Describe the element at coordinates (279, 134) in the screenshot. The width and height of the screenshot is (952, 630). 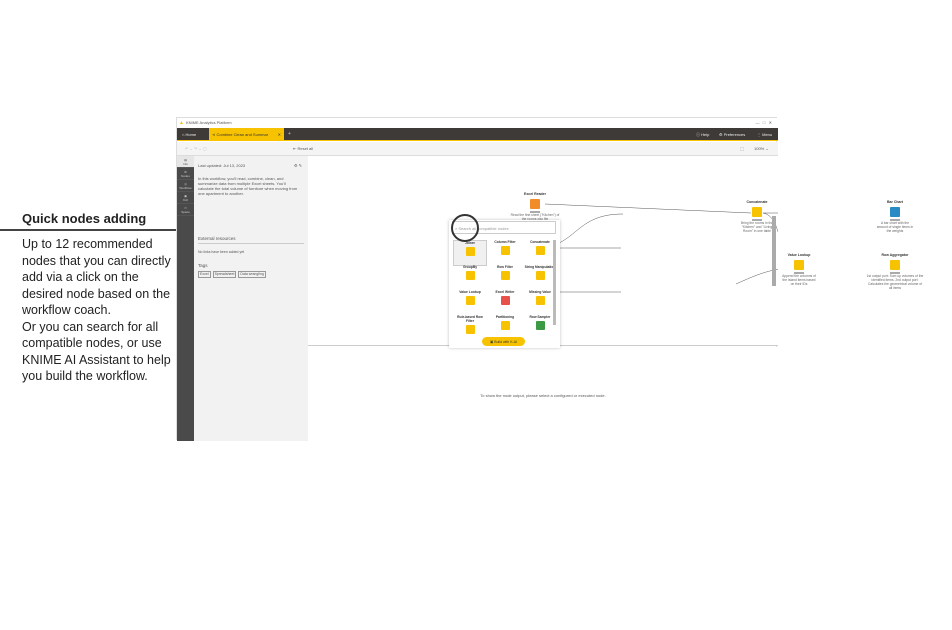
I see `close-tab-icon: ✕` at that location.